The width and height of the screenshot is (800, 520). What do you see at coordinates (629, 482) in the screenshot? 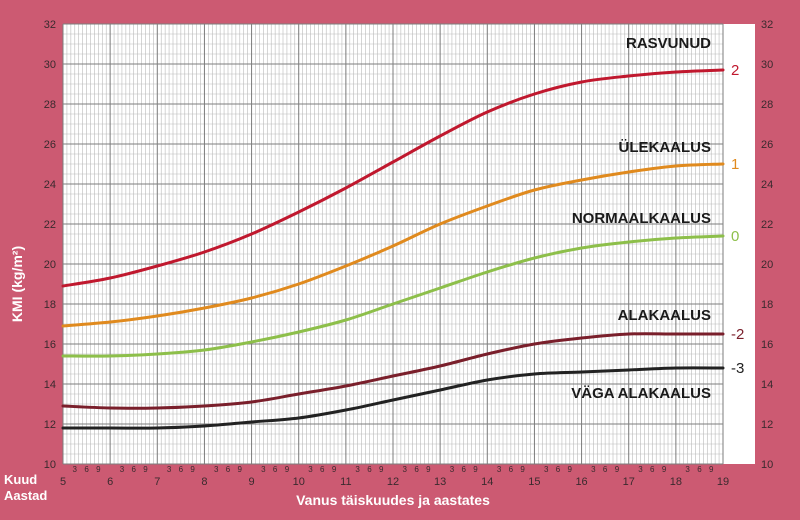
I see `x-tick-label: 17` at bounding box center [629, 482].